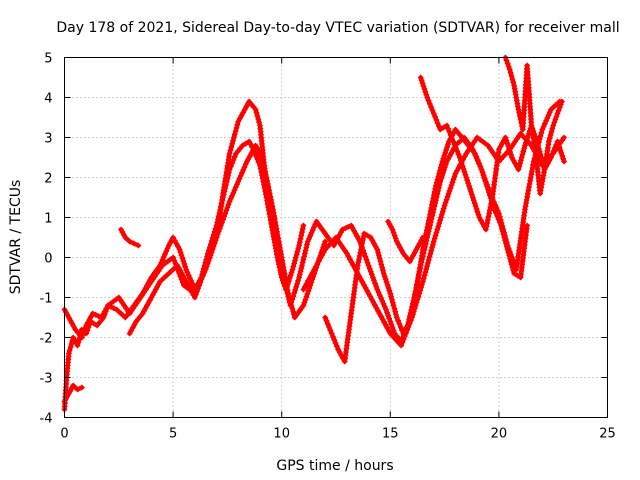 This screenshot has height=480, width=640. I want to click on x-tick-label: 5, so click(173, 434).